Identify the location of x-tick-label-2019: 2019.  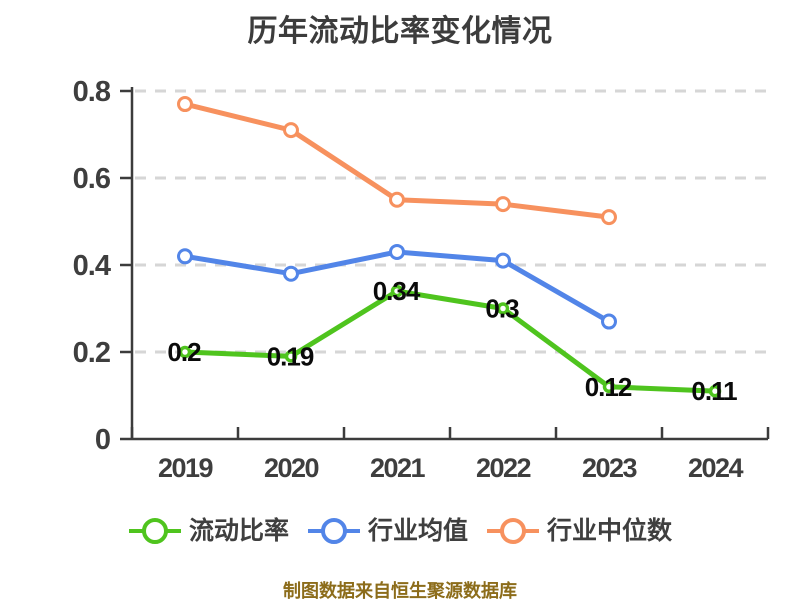
(186, 468).